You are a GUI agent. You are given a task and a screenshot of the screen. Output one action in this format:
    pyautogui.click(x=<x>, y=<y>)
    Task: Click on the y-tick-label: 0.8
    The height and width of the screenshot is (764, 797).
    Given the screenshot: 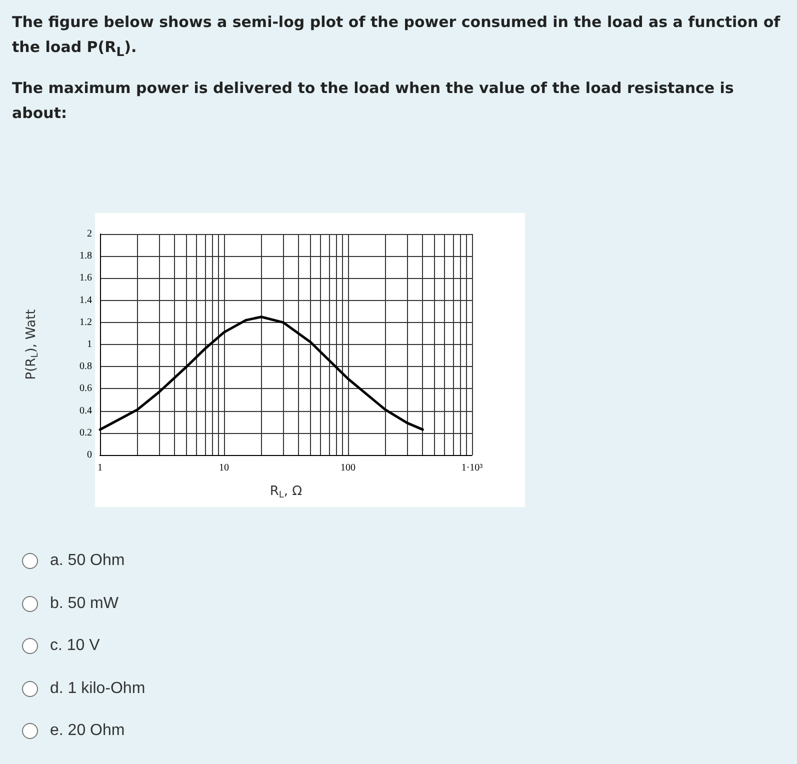 What is the action you would take?
    pyautogui.click(x=86, y=366)
    